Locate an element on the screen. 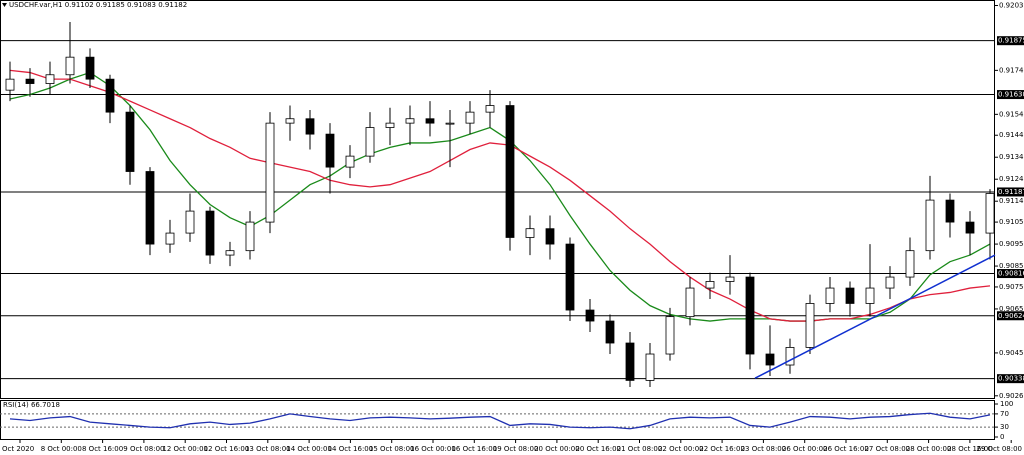 This screenshot has width=1024, height=455. level-label: 0.90338 is located at coordinates (1011, 379).